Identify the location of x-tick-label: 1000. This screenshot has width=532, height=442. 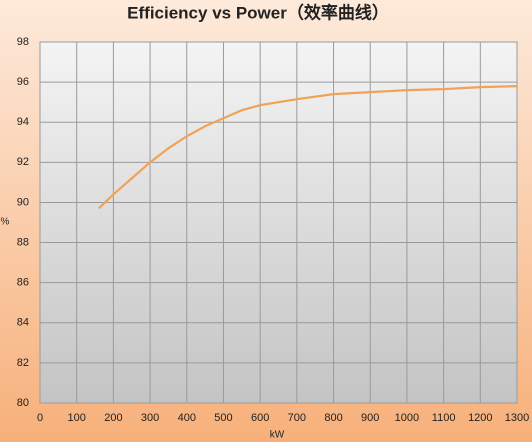
(407, 418).